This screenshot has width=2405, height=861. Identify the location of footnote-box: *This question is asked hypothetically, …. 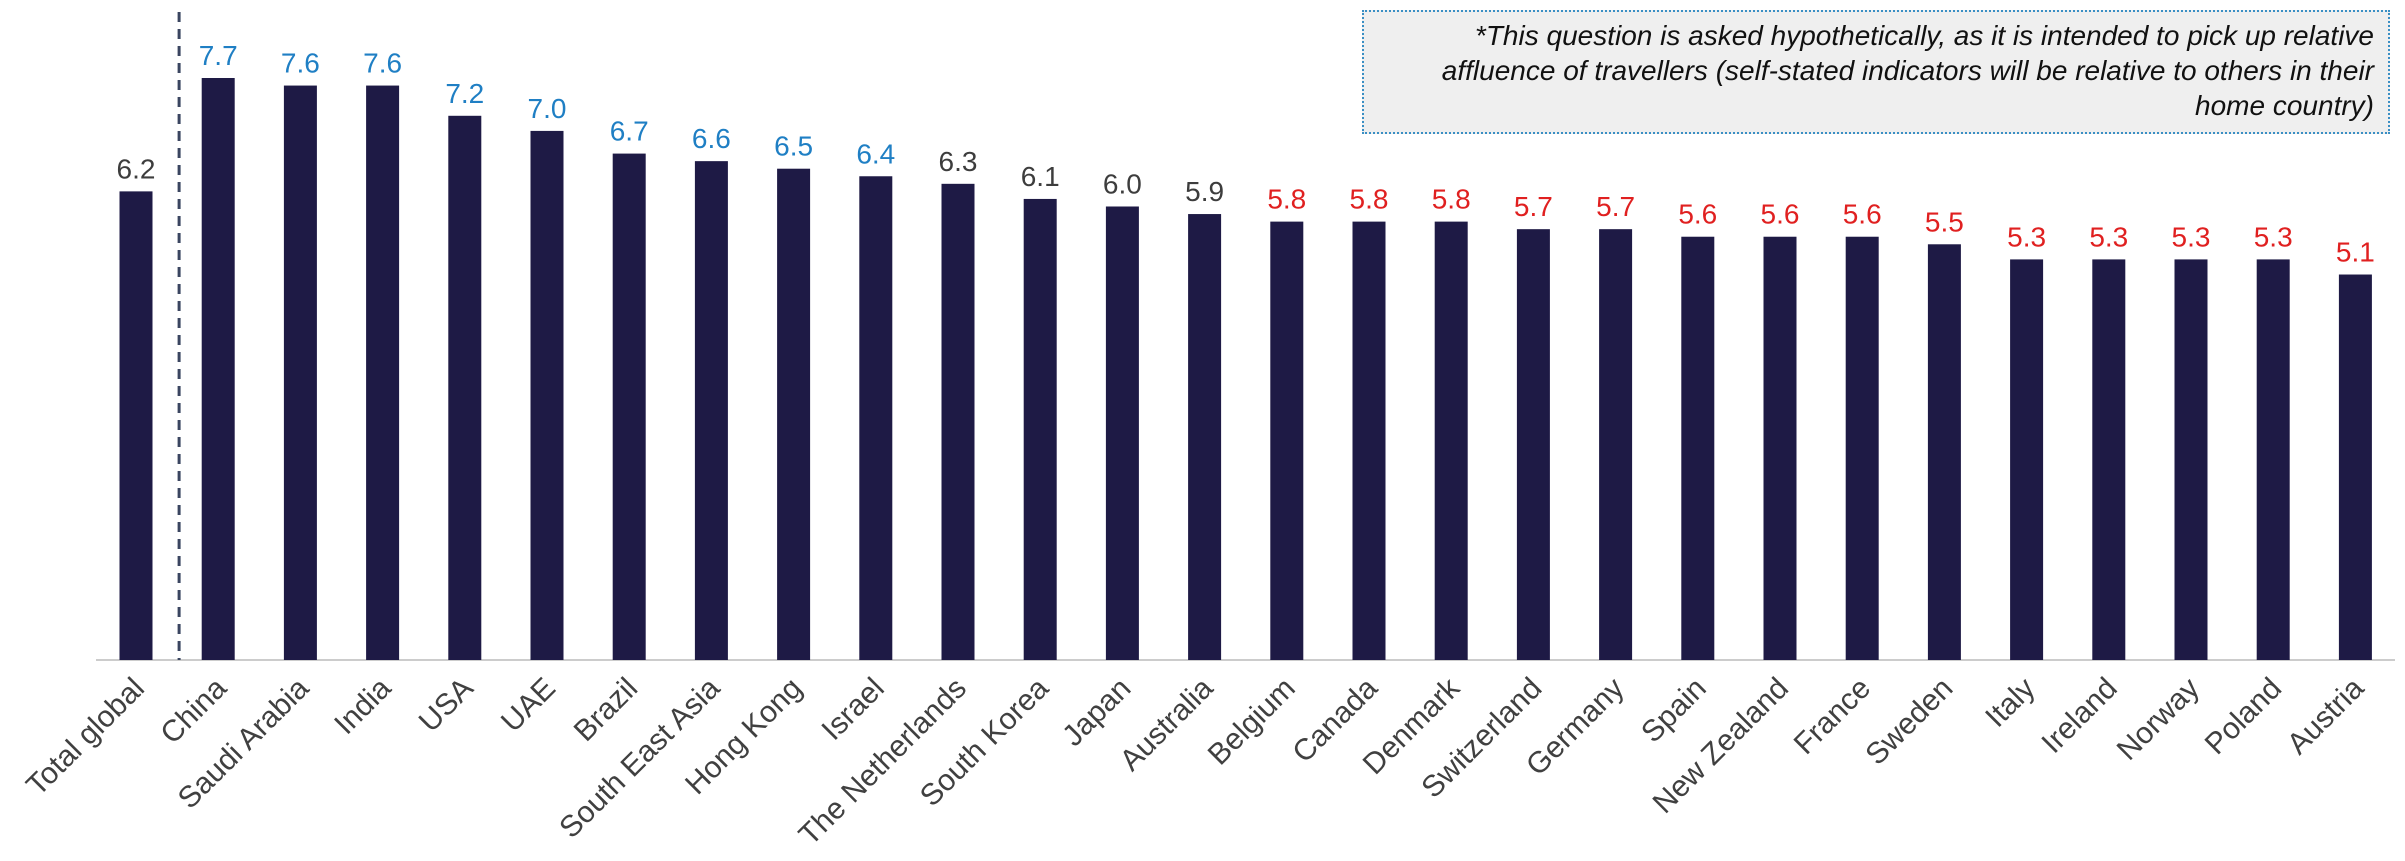
(1876, 72).